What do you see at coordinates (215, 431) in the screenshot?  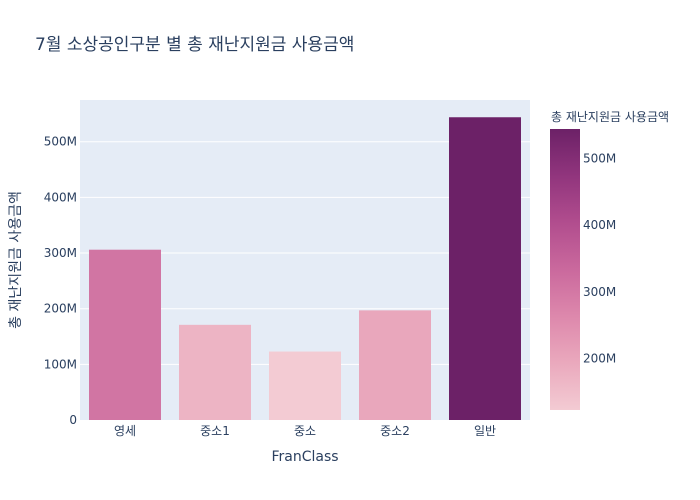 I see `x-tick-label: 중소1` at bounding box center [215, 431].